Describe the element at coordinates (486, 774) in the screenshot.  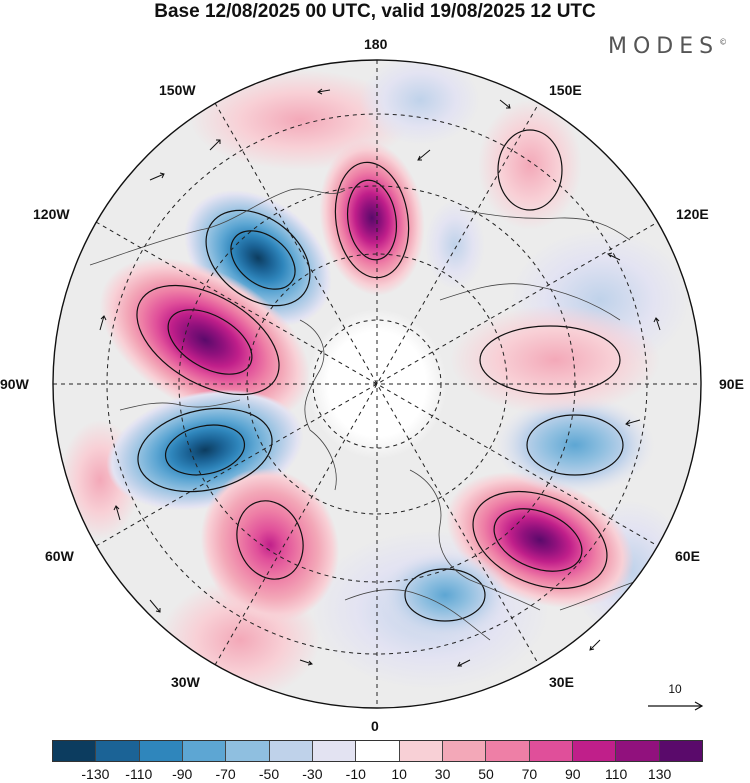
I see `colorbar-tick-label: 50` at that location.